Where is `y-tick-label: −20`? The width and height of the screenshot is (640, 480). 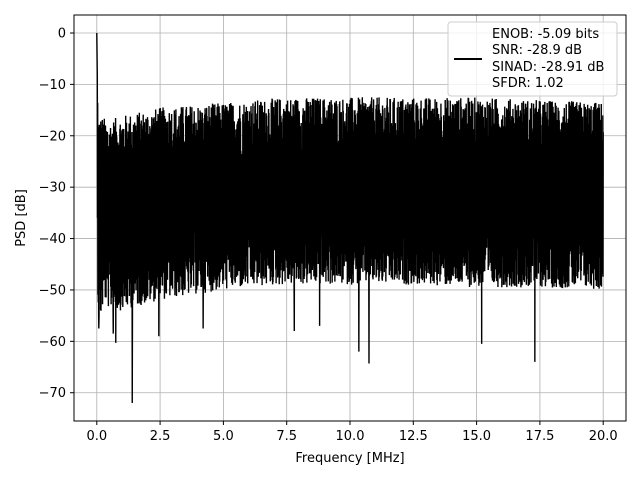
y-tick-label: −20 is located at coordinates (52, 136).